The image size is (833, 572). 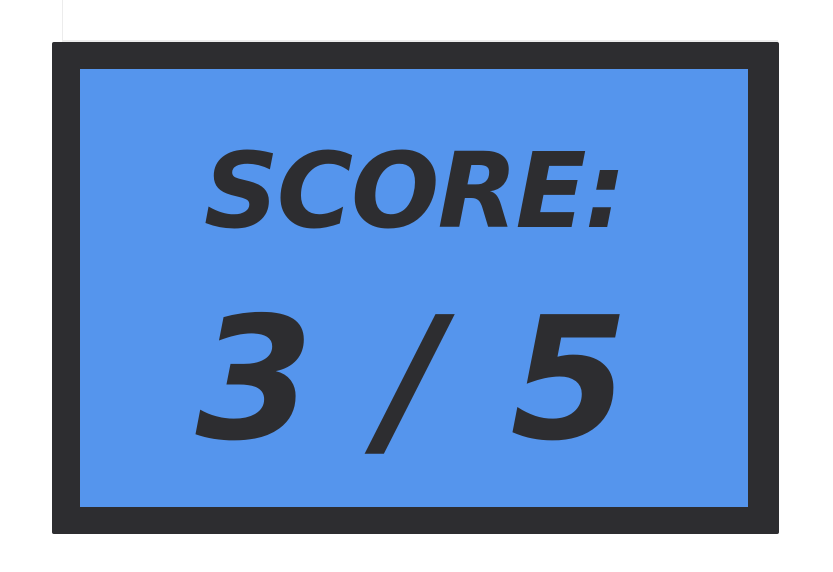 What do you see at coordinates (416, 21) in the screenshot?
I see `top-bar` at bounding box center [416, 21].